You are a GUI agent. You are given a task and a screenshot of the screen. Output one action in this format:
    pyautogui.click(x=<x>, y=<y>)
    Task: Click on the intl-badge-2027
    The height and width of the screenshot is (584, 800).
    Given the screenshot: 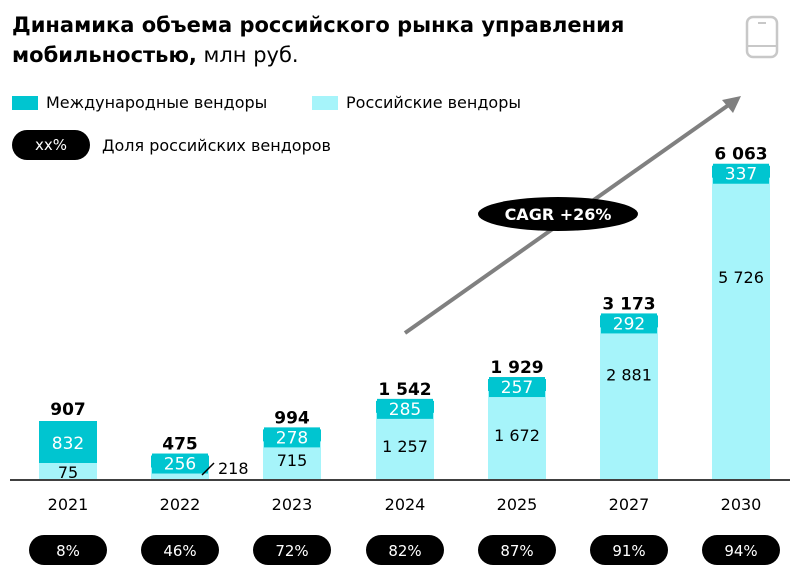 What is the action you would take?
    pyautogui.click(x=629, y=323)
    